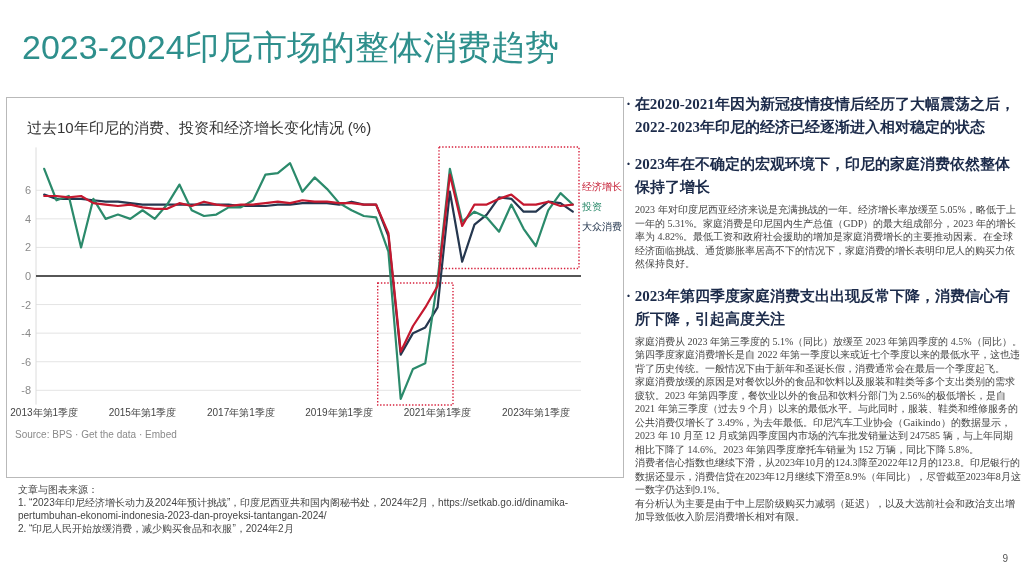 The image size is (1024, 576). I want to click on source-note: Source: BPS · Get the data · Embed, so click(96, 435).